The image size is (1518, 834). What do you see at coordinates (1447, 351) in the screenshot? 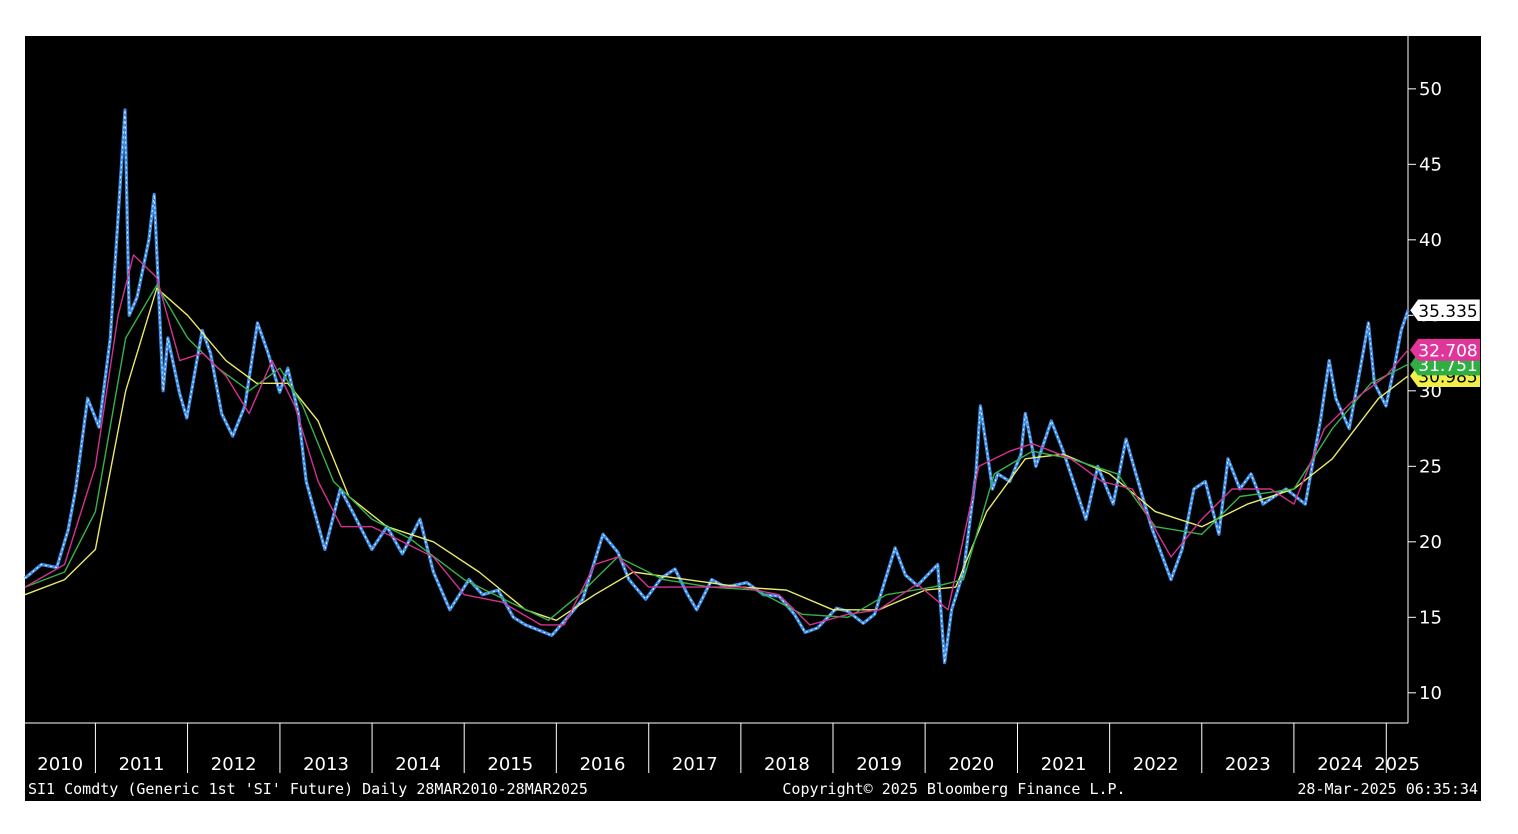
I see `value-tag-text: 32.708` at bounding box center [1447, 351].